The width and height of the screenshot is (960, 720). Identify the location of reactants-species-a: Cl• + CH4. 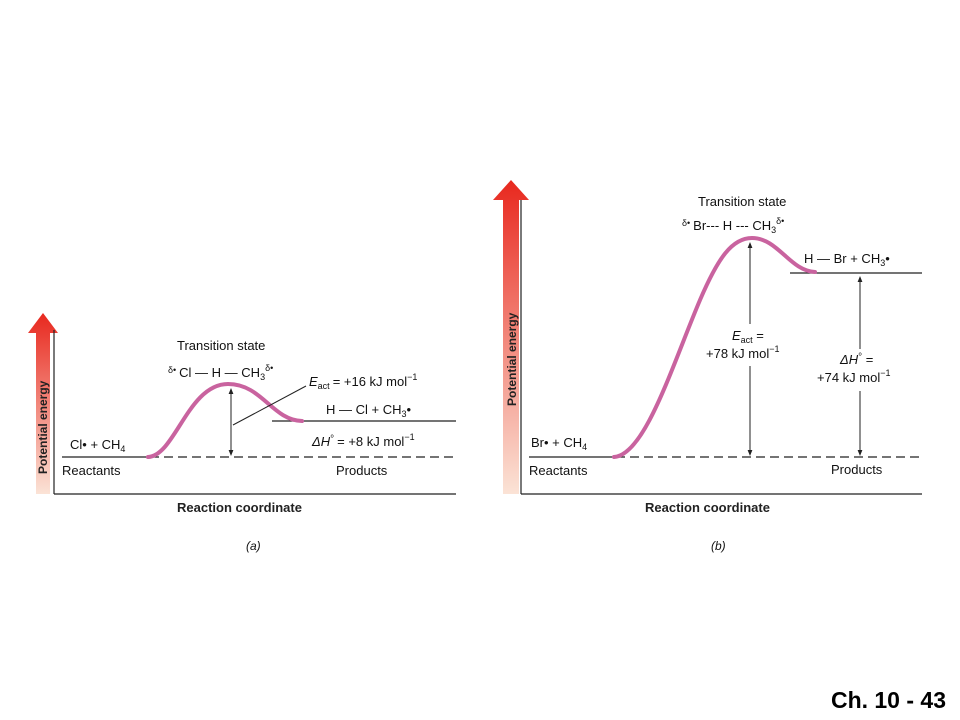
(97, 445).